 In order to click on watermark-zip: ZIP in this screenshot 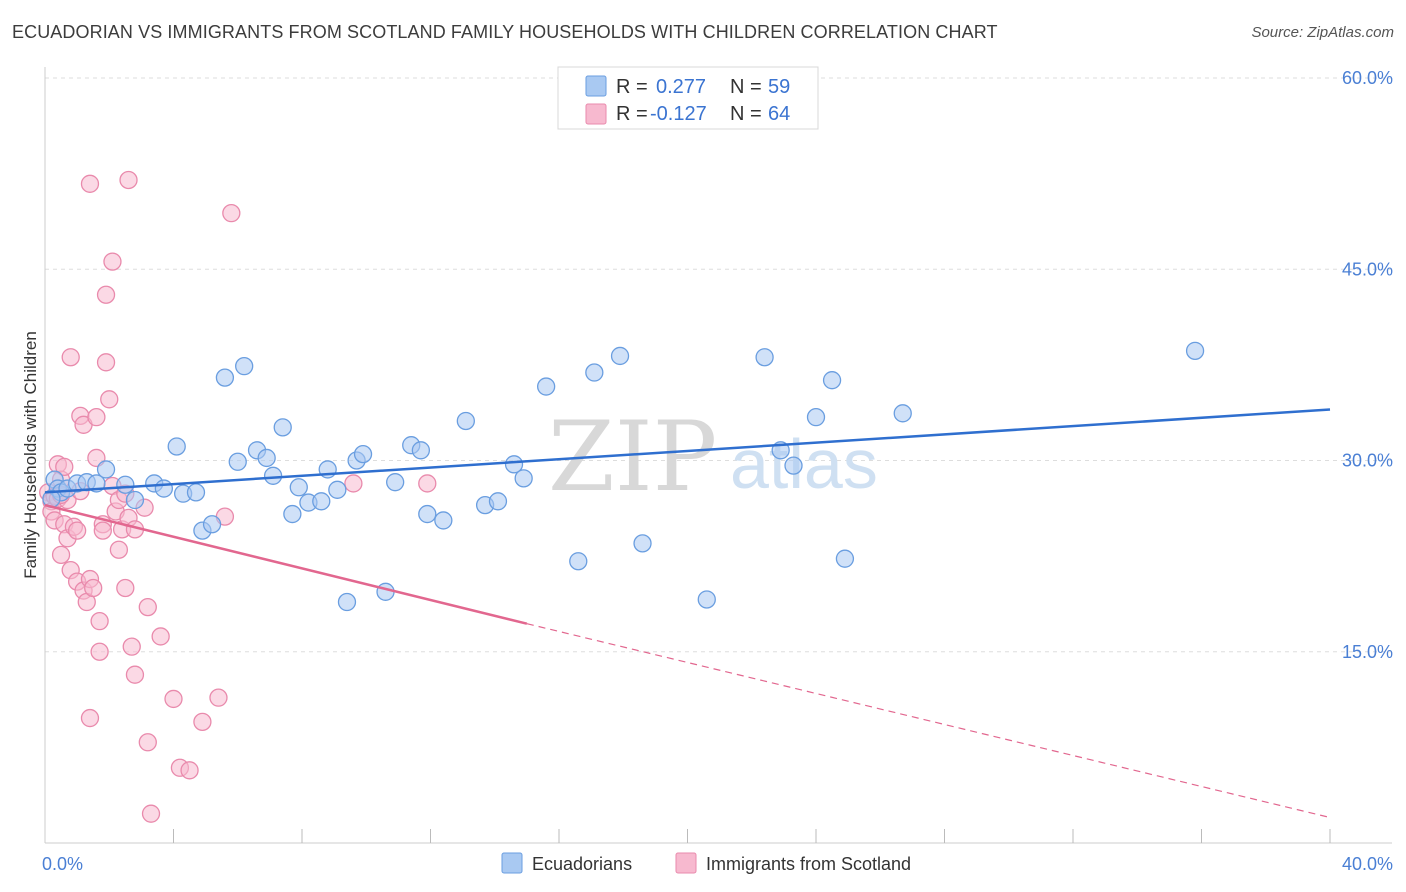, I will do `click(632, 457)`.